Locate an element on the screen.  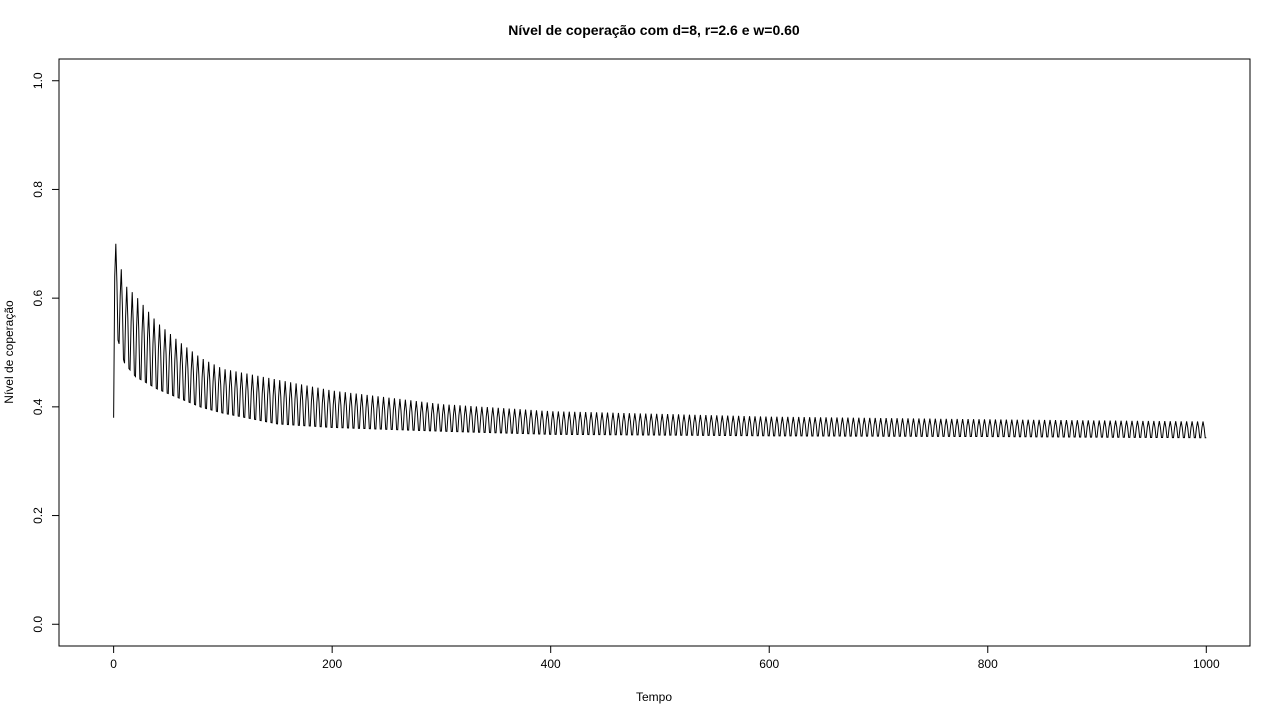
y-tick-label: 0.0 is located at coordinates (38, 624).